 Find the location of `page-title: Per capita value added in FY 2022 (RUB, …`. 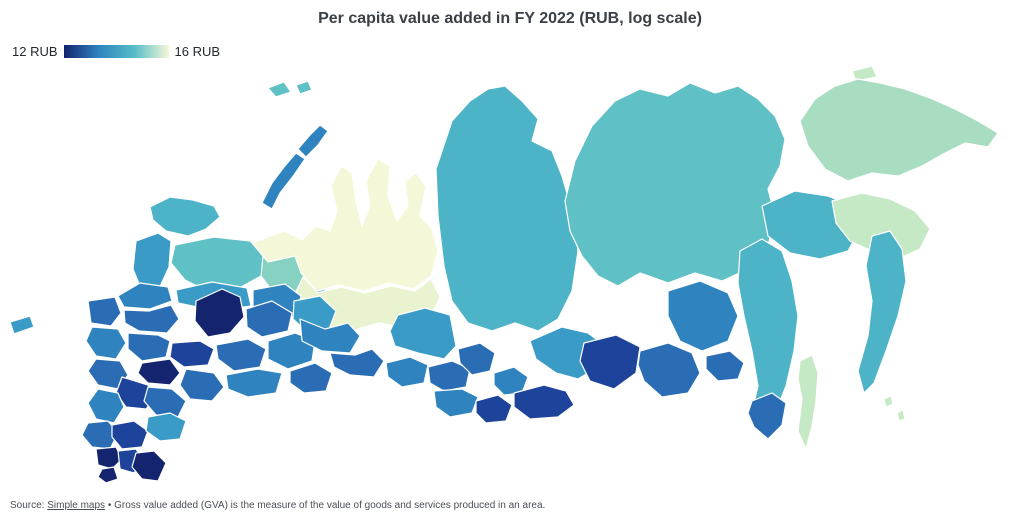

page-title: Per capita value added in FY 2022 (RUB, … is located at coordinates (510, 18).